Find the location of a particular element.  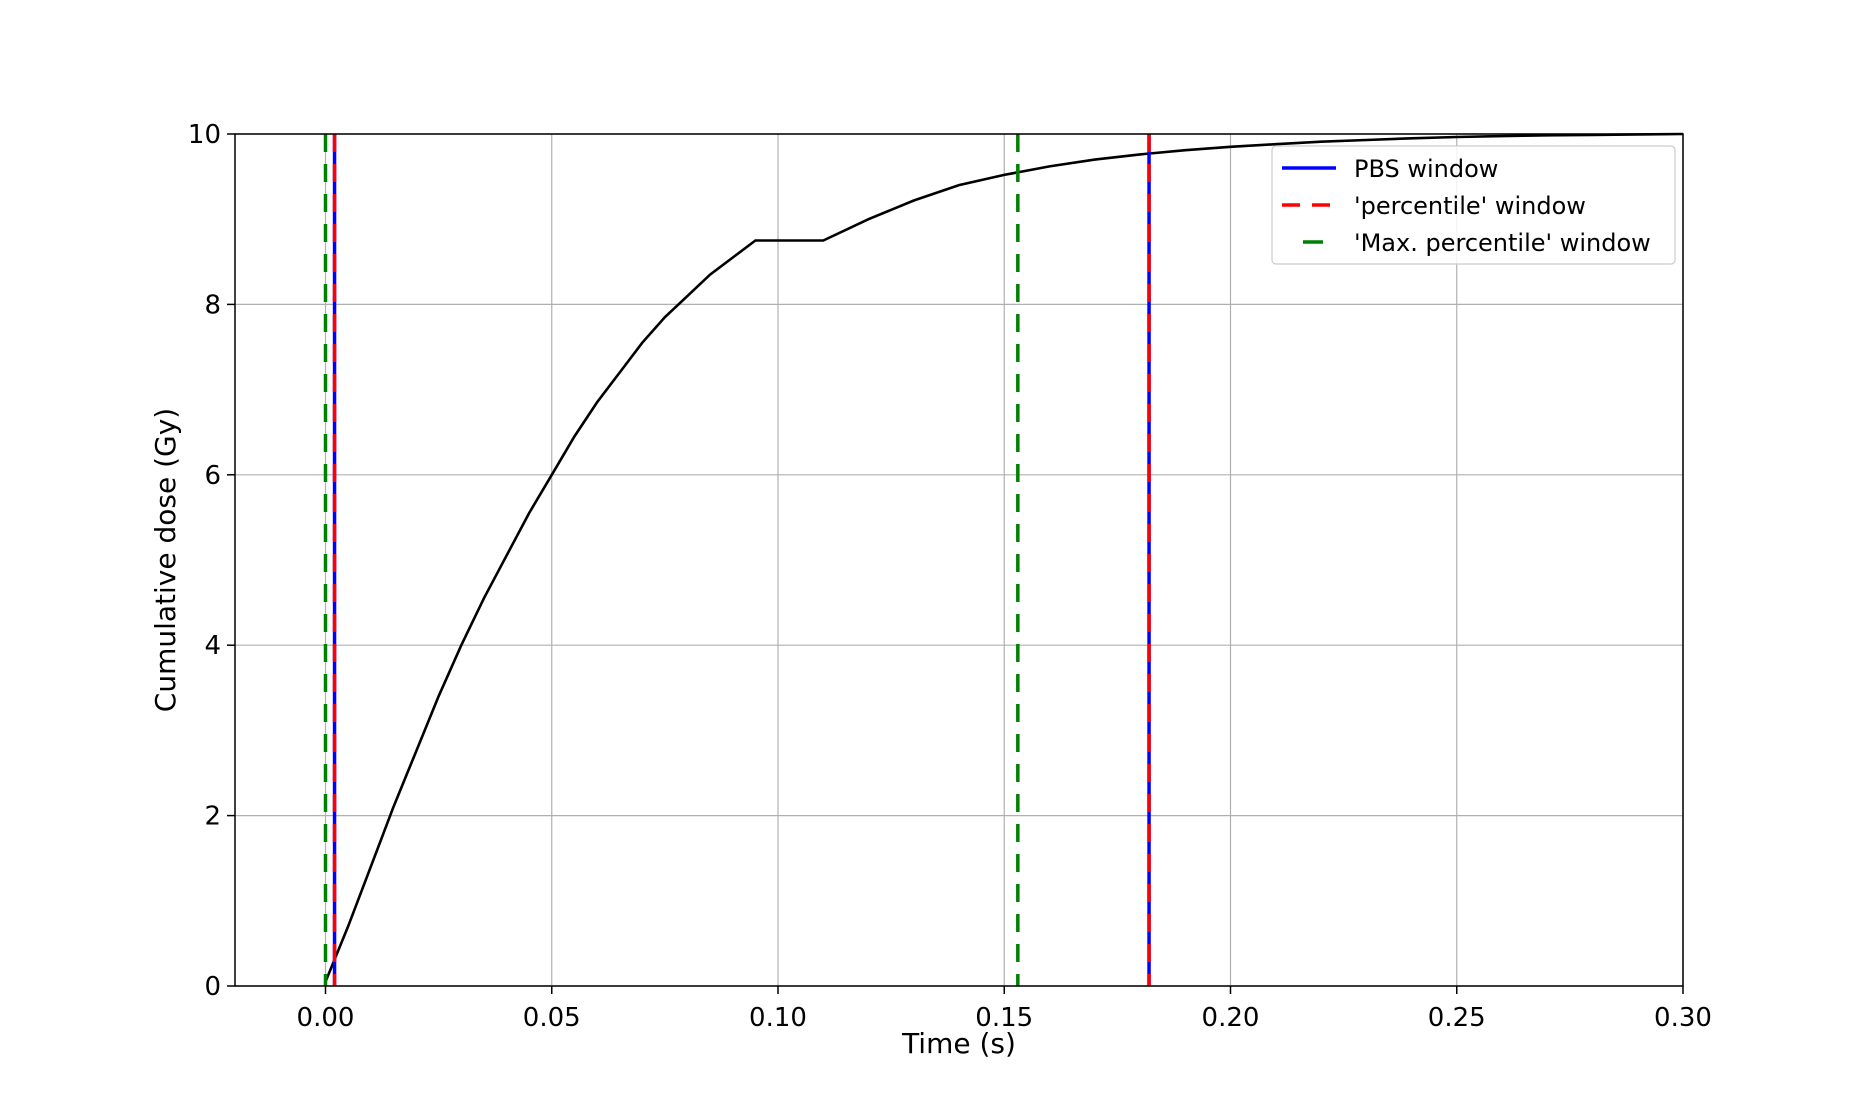

y-tick-label: 10 is located at coordinates (204, 135).